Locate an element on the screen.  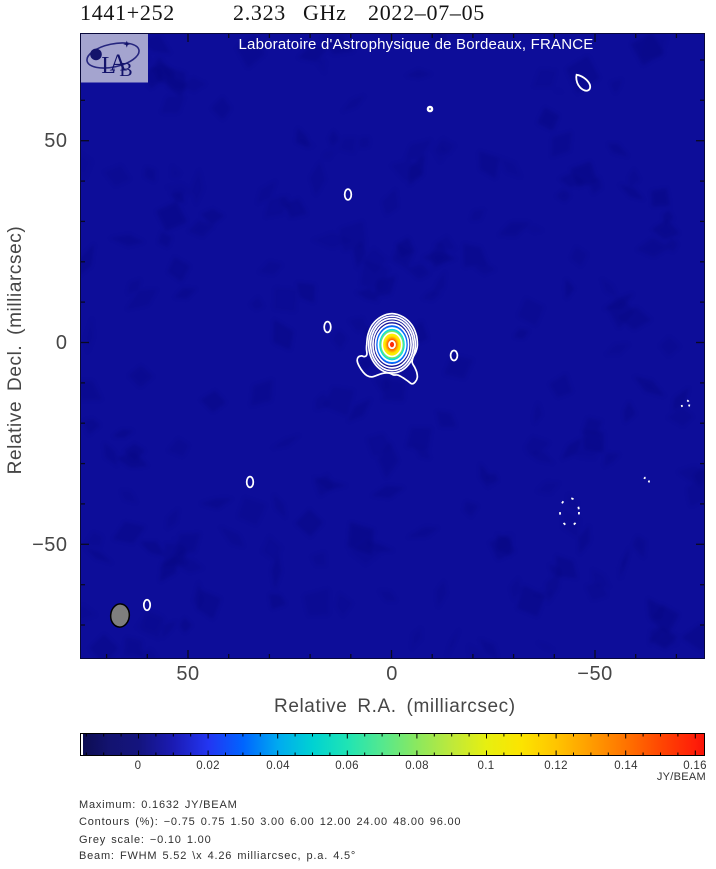
svg-text: L is located at coordinates (108, 66).